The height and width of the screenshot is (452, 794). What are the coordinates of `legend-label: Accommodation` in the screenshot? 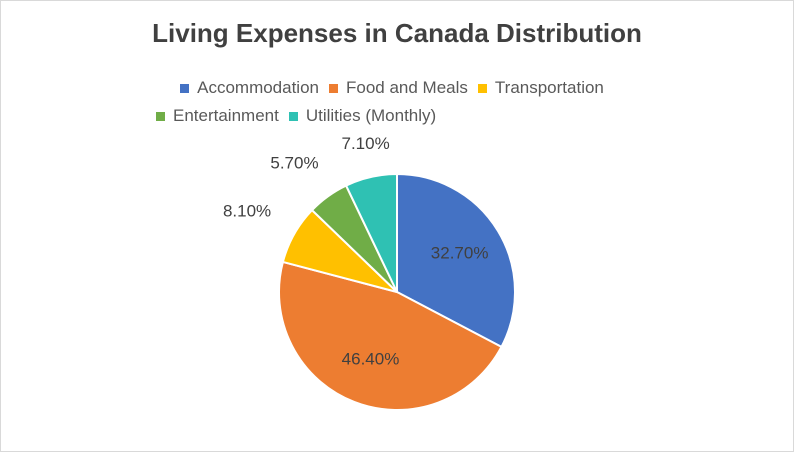 It's located at (258, 87).